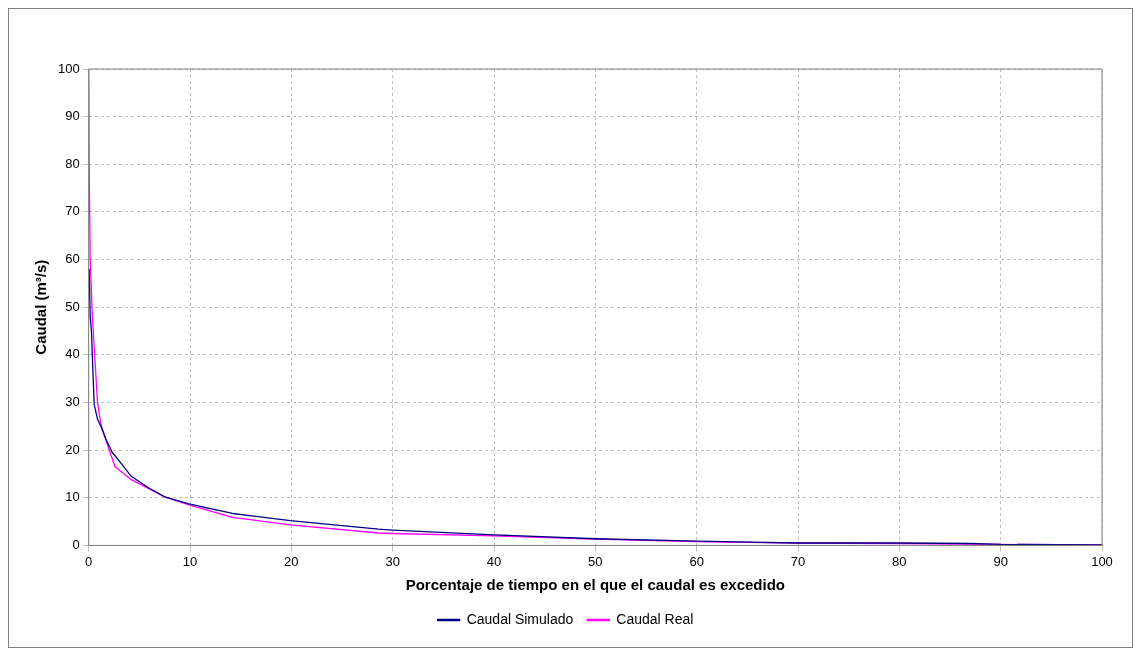 The image size is (1143, 658). I want to click on x-tick-label: 30, so click(392, 561).